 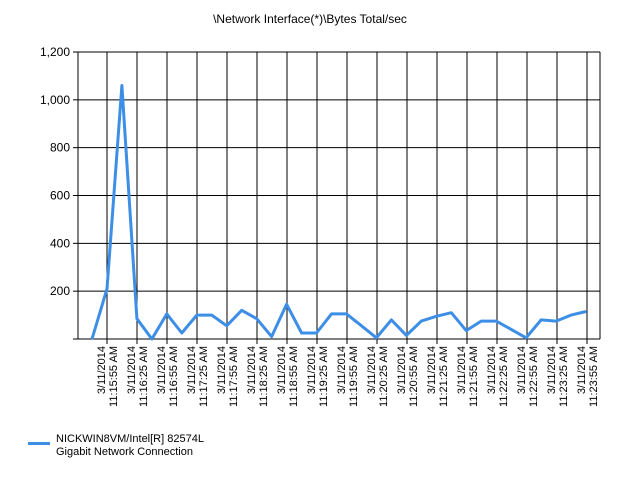 I want to click on x-tick-label-time: 11:15:55 AM, so click(x=114, y=376).